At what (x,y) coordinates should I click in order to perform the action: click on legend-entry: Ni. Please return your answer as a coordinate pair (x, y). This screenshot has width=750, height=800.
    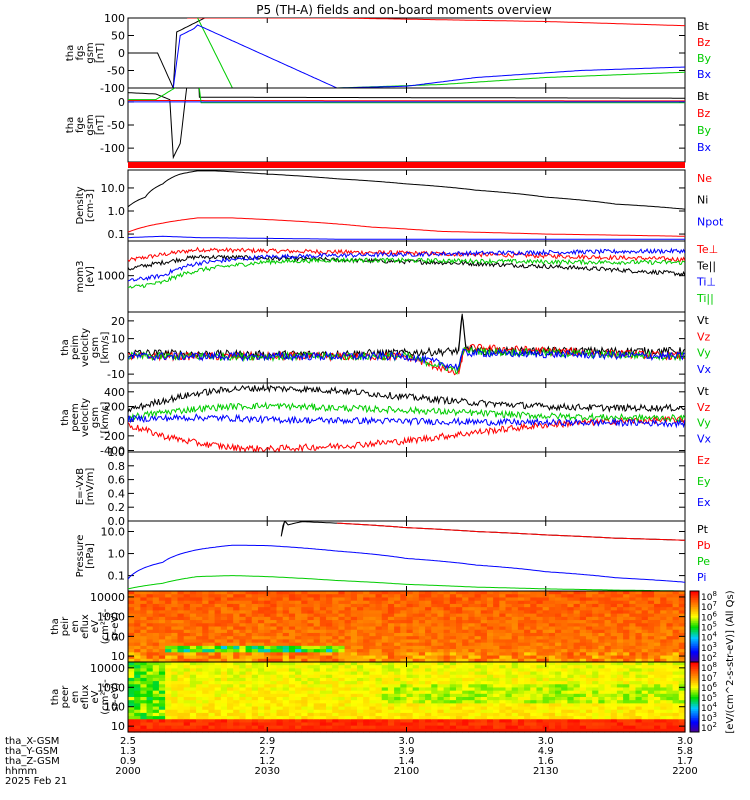
    Looking at the image, I should click on (702, 200).